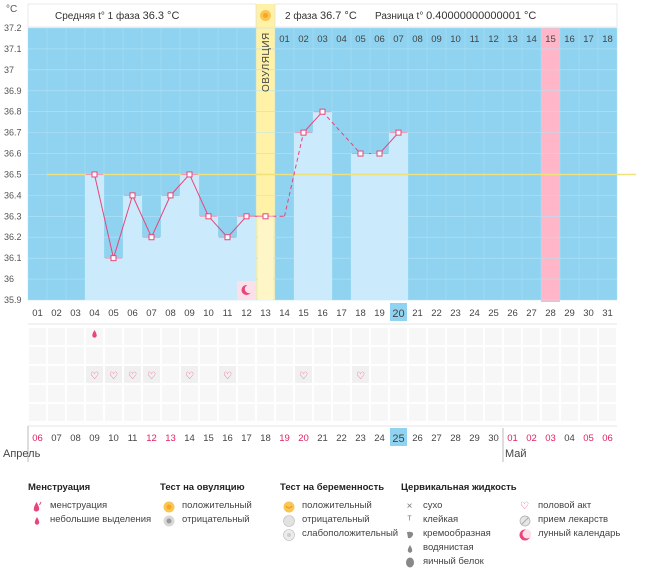 The width and height of the screenshot is (655, 587). I want to click on y-tick-label: 36.4, so click(13, 195).